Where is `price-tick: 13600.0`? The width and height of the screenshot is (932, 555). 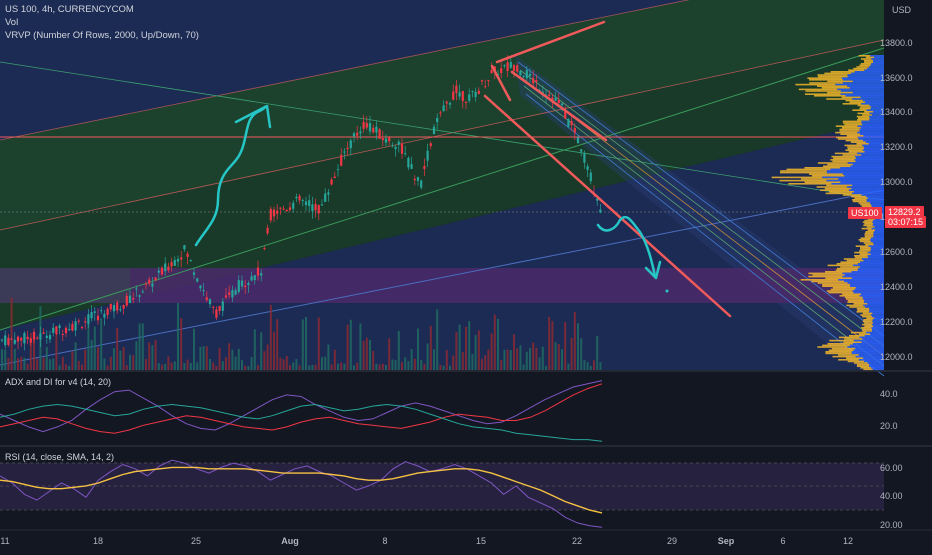
price-tick: 13600.0 is located at coordinates (896, 77).